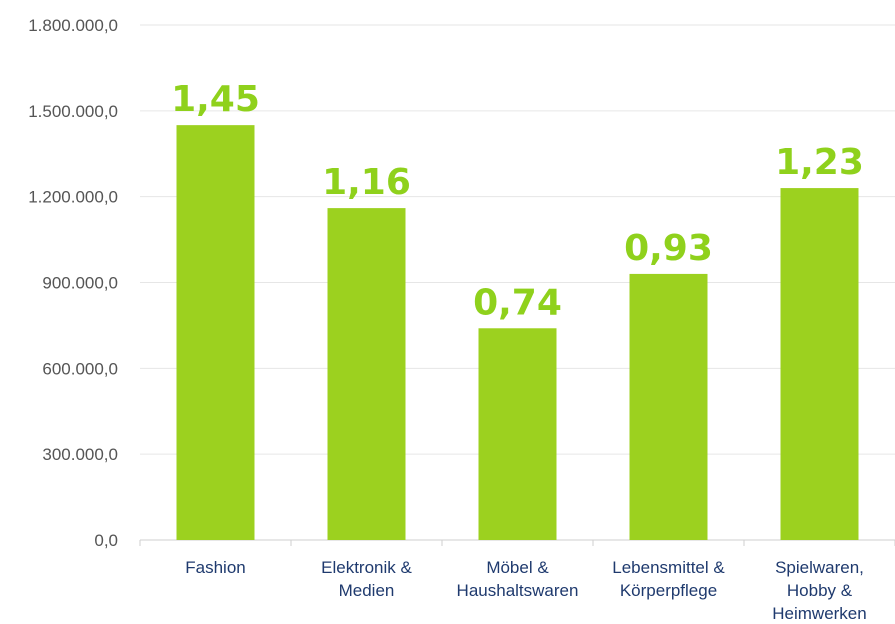 The height and width of the screenshot is (624, 895). I want to click on x-tick-label: Spielwaren,, so click(819, 567).